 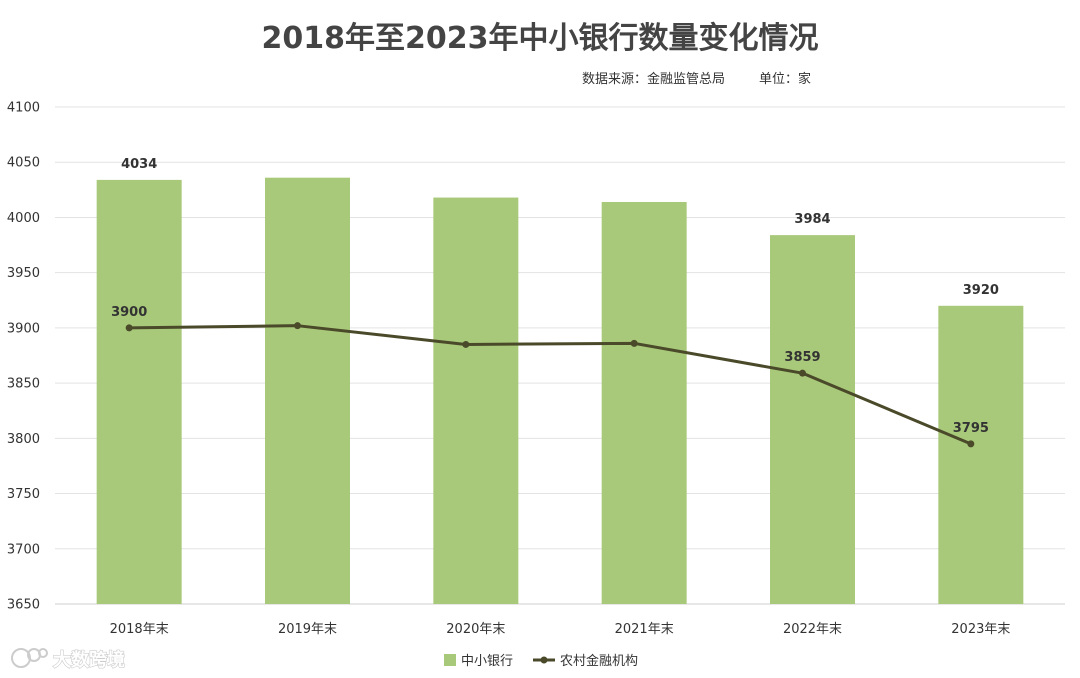 I want to click on line-marker-2022年末, so click(x=802, y=373).